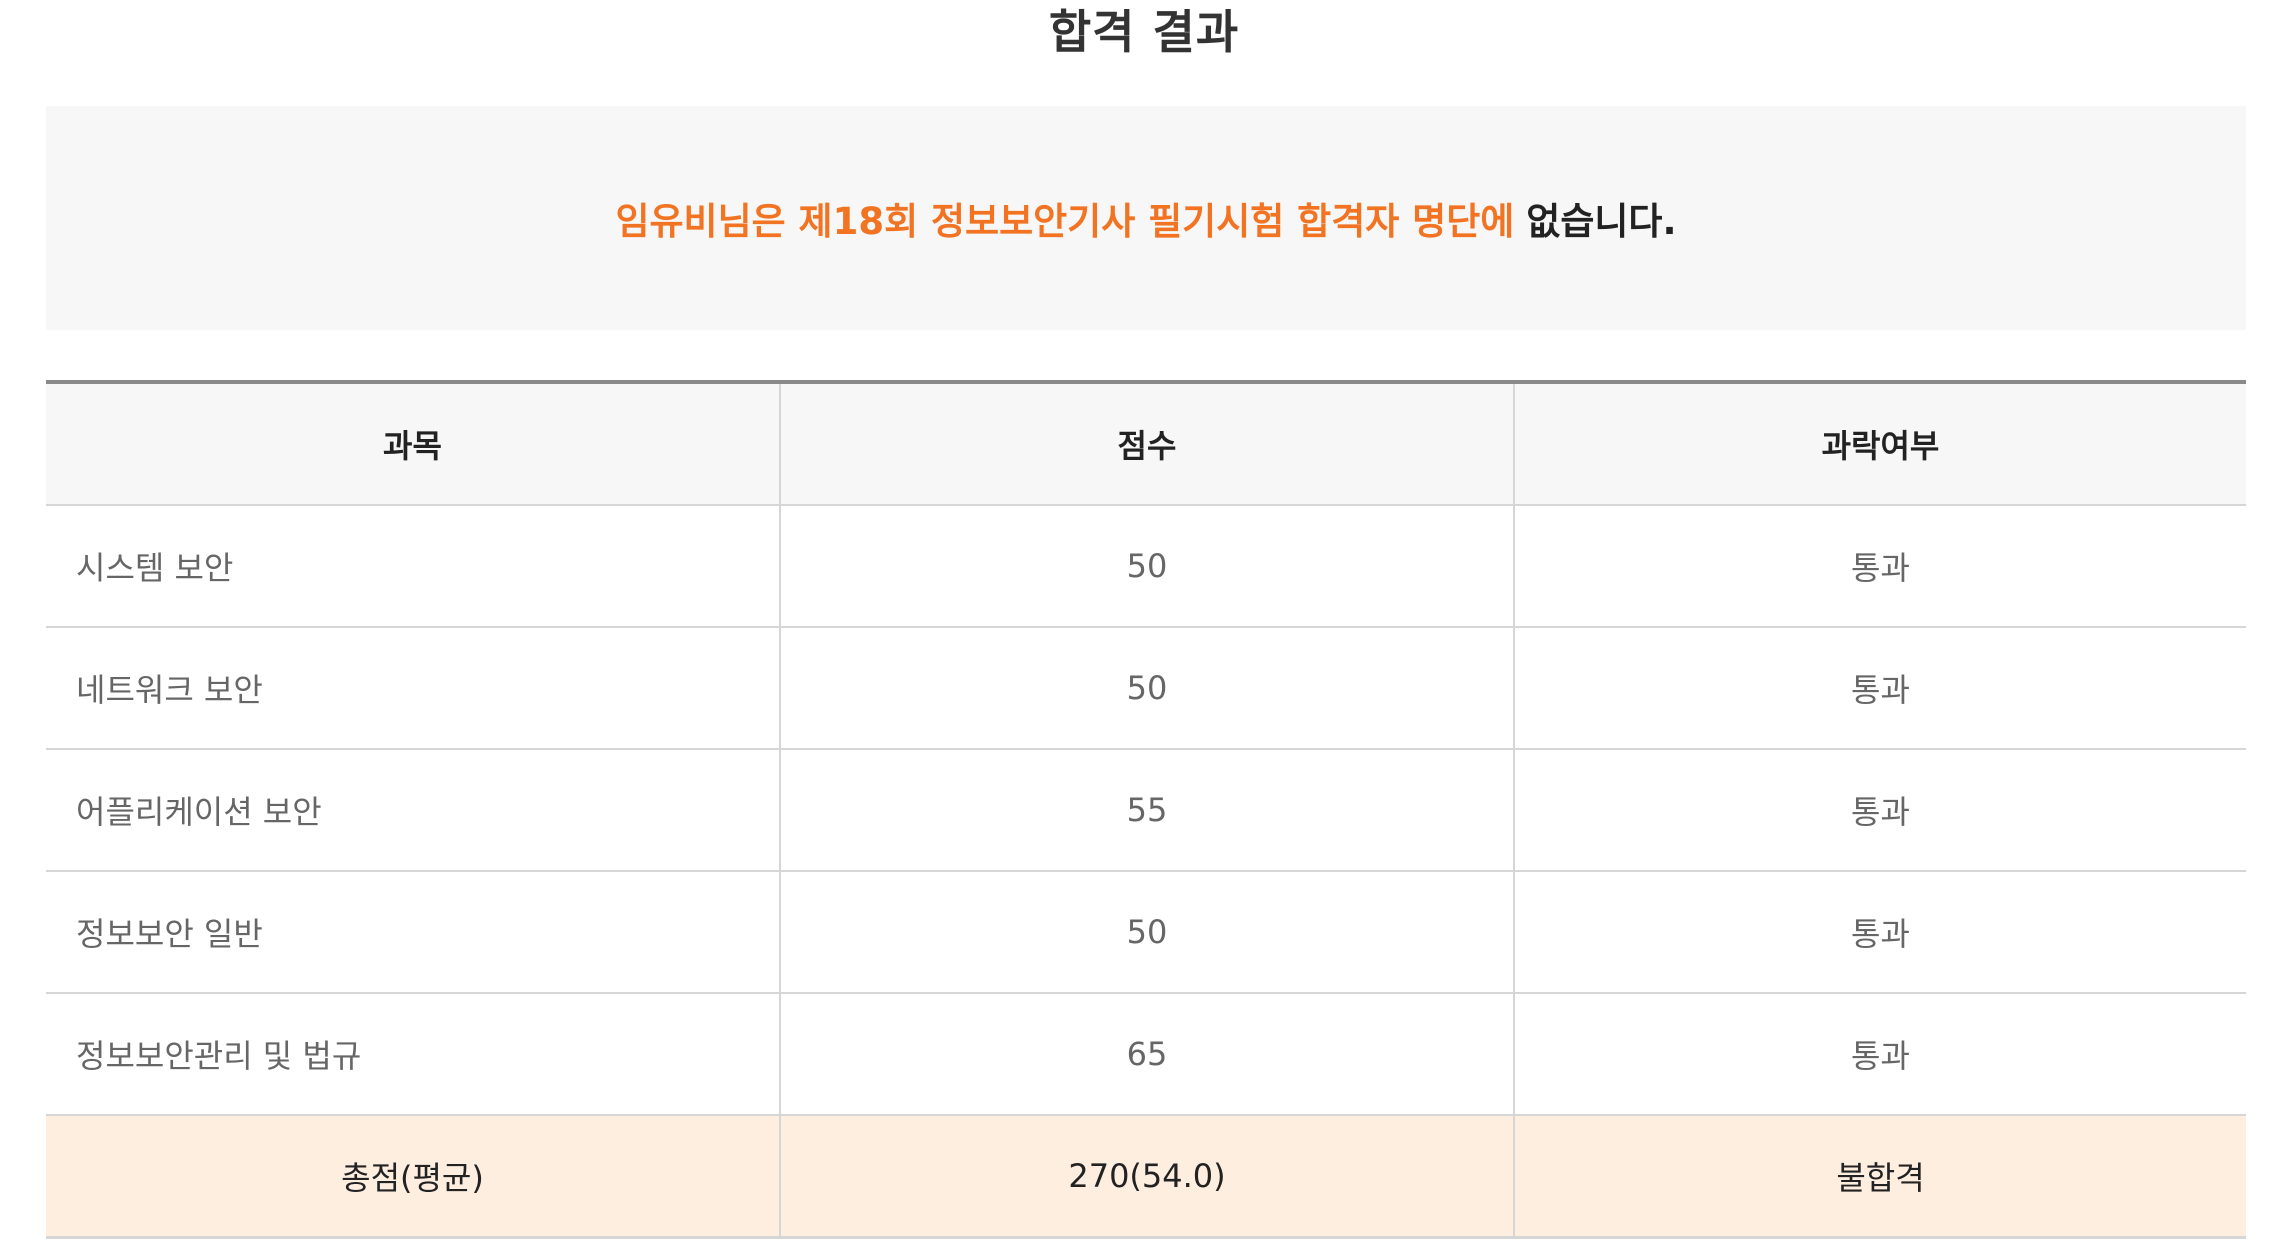 The image size is (2288, 1244). What do you see at coordinates (1879, 444) in the screenshot?
I see `header-fail-status: 과락여부` at bounding box center [1879, 444].